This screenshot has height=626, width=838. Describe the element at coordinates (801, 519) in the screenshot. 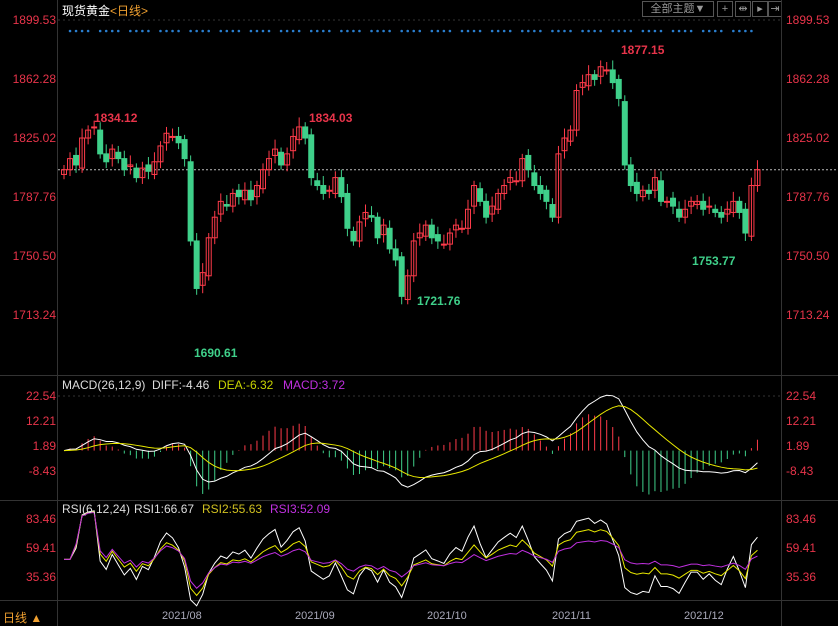

I see `rsi-axis-label: 83.46` at that location.